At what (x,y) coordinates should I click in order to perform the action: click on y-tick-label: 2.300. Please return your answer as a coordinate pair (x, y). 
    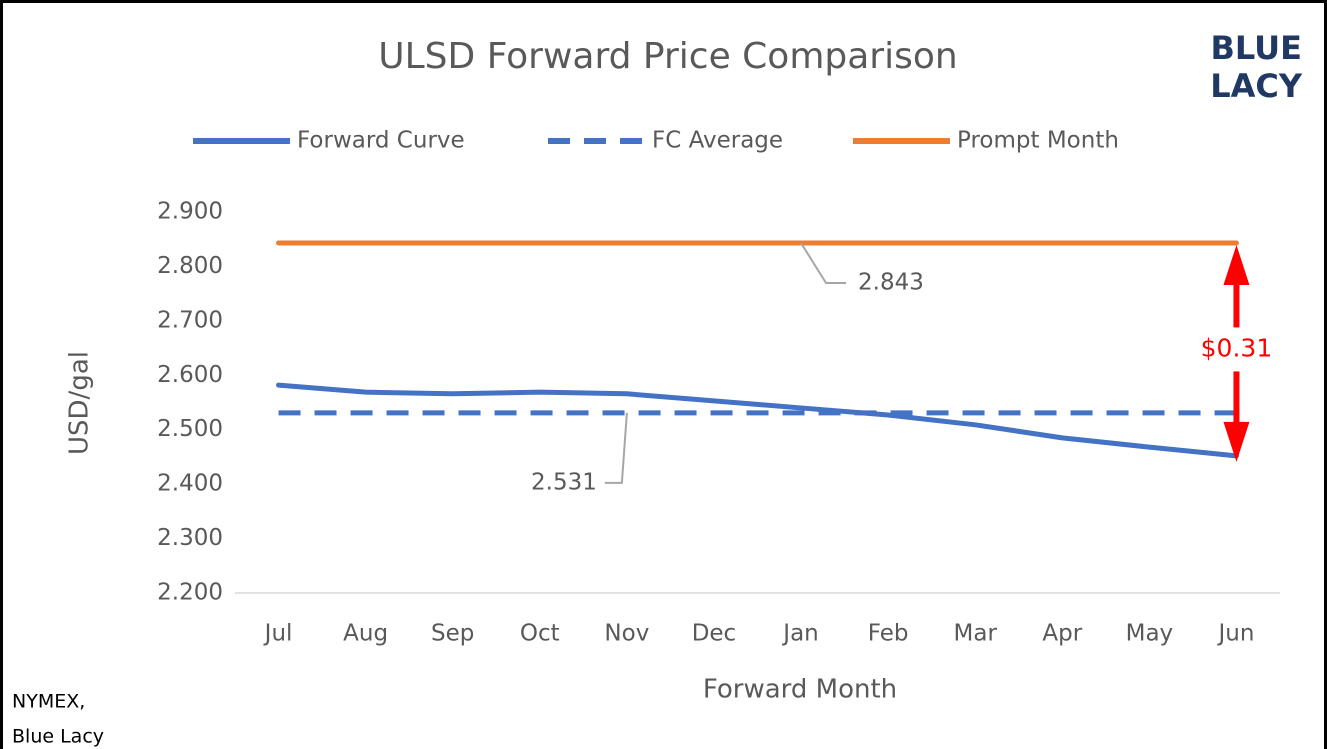
    Looking at the image, I should click on (190, 538).